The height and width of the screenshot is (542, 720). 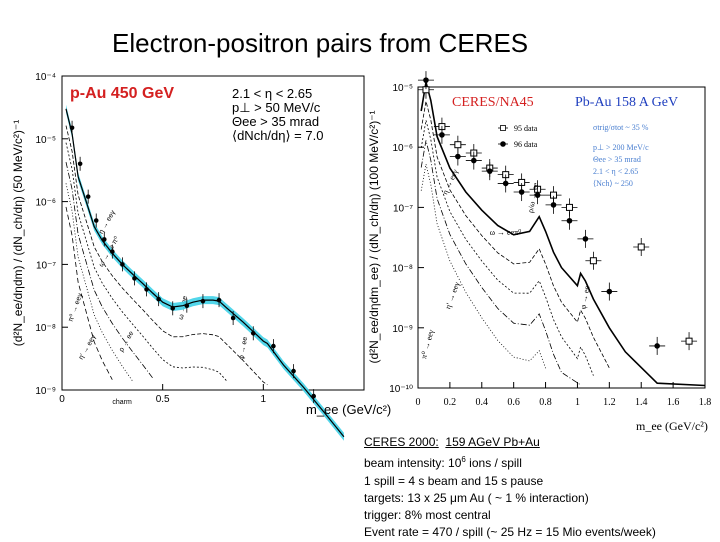 I want to click on left-annotation: charm, so click(x=122, y=402).